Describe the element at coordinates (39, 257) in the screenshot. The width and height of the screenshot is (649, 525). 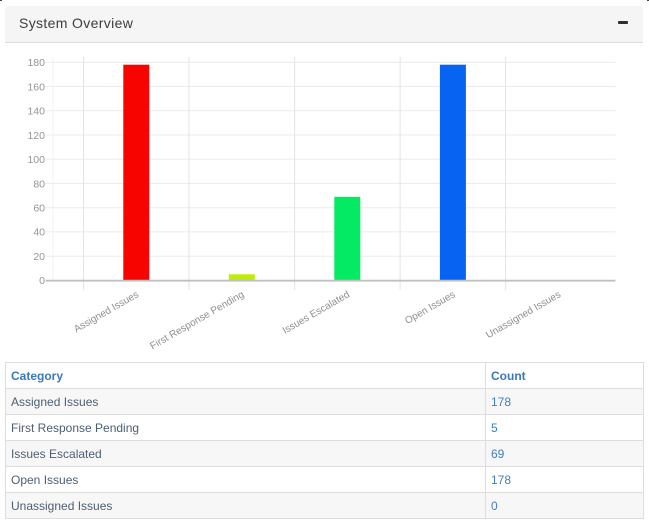
I see `svg-text: 20` at that location.